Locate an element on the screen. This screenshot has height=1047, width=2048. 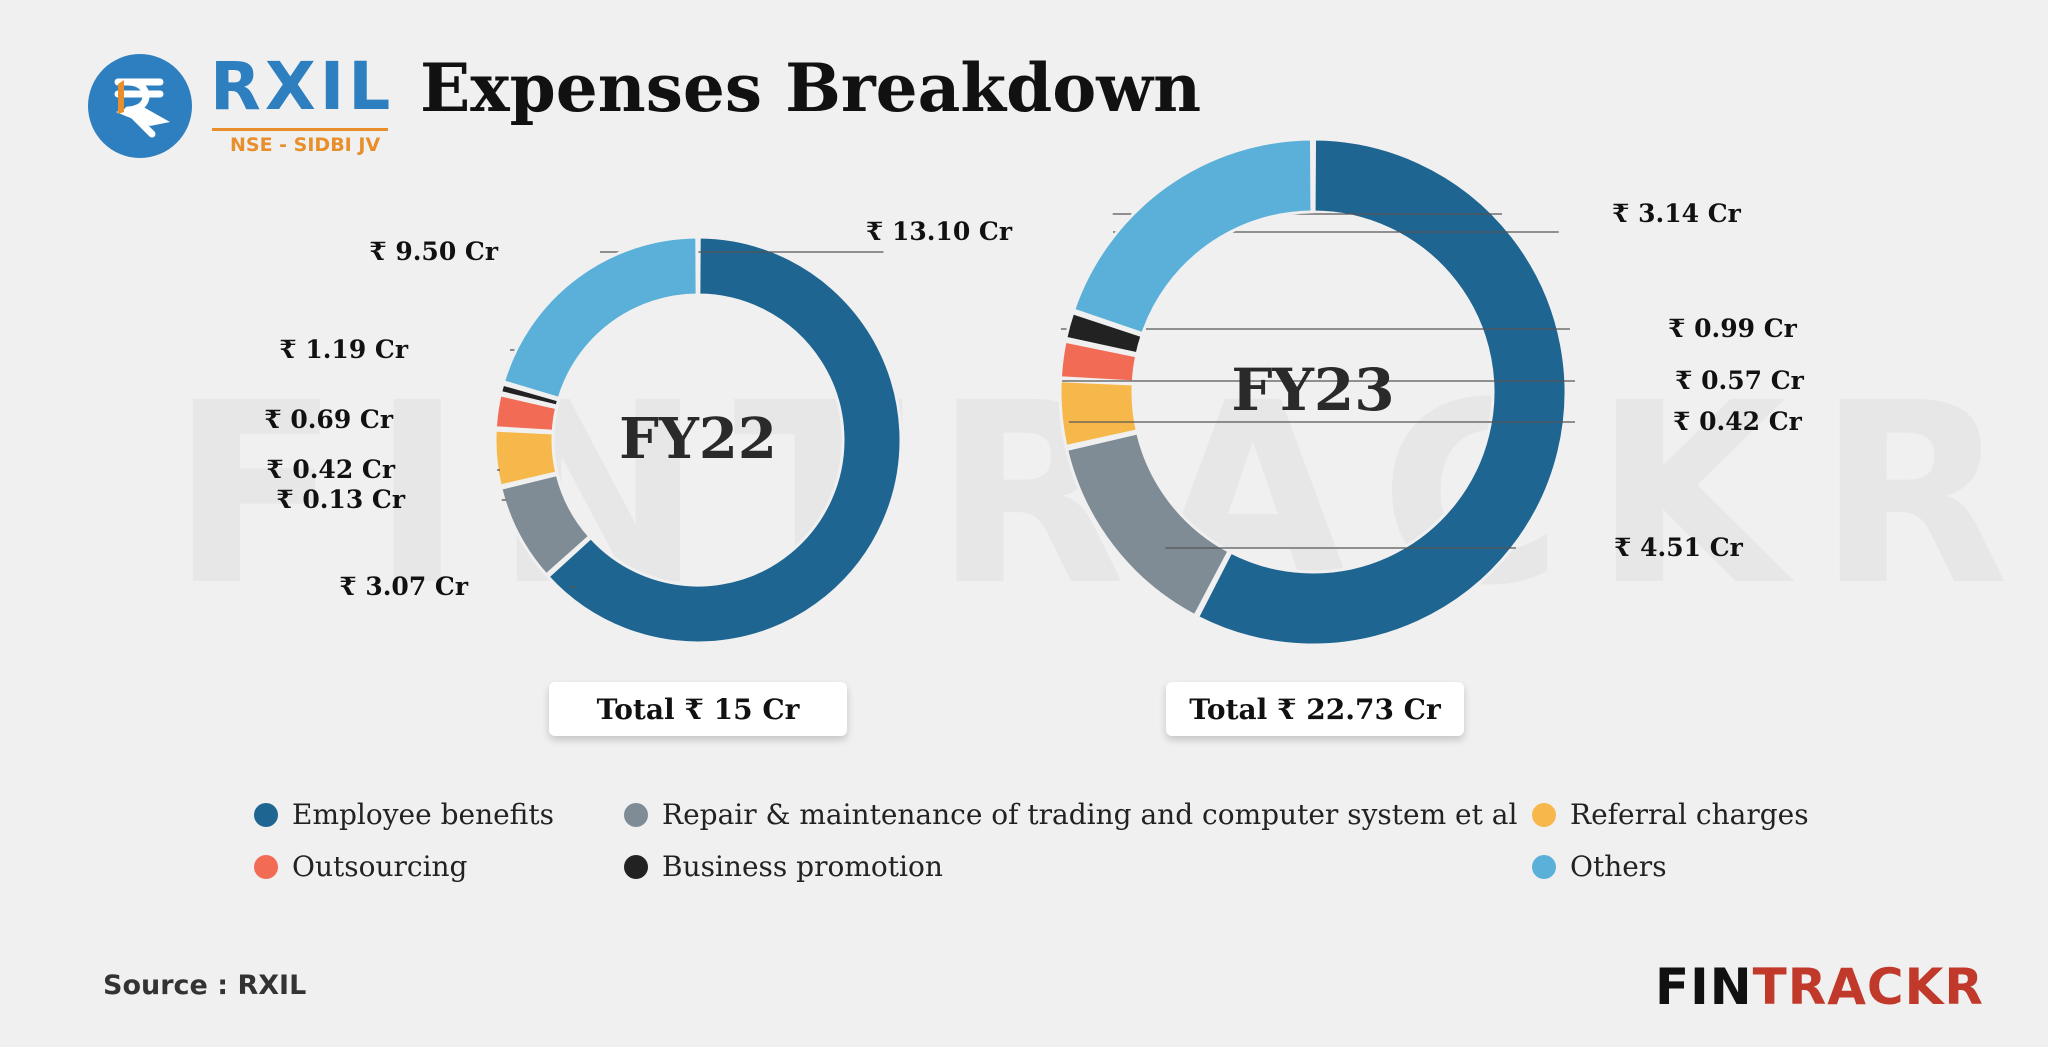
rupee-plane-icon is located at coordinates (140, 106).